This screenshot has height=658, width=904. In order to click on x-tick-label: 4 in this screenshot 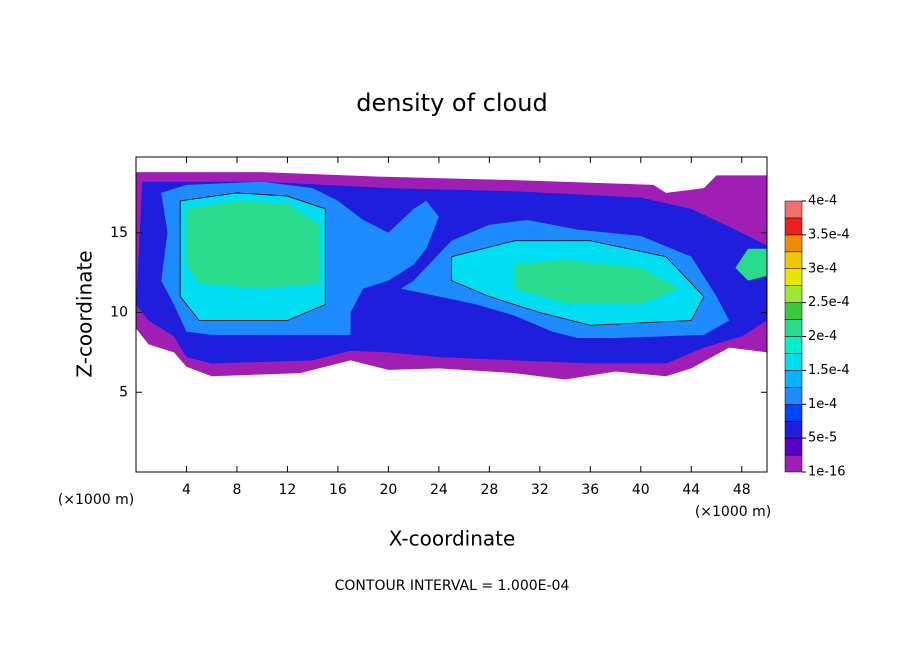, I will do `click(186, 490)`.